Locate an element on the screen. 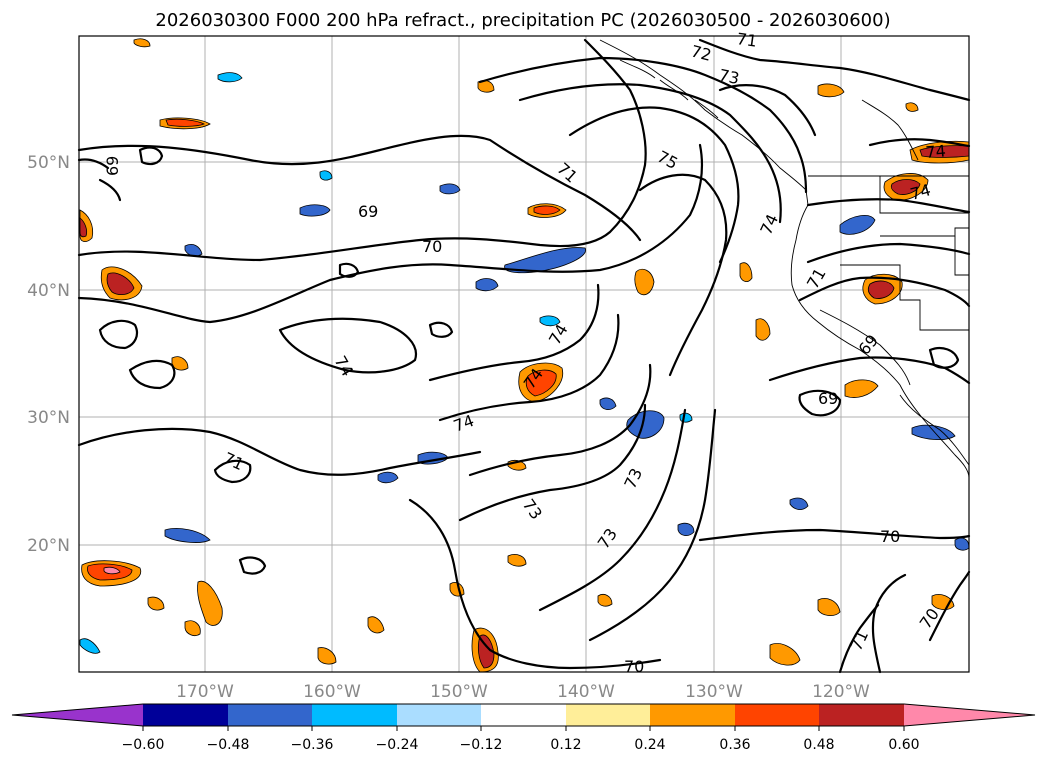 The image size is (1047, 765). colorbar-label: 0.24 is located at coordinates (649, 745).